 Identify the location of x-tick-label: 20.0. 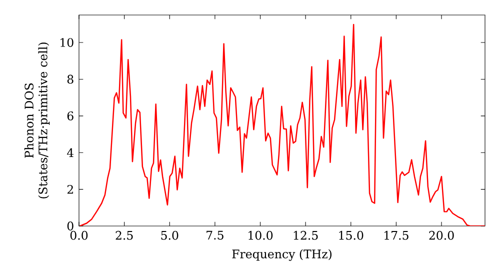
(441, 235).